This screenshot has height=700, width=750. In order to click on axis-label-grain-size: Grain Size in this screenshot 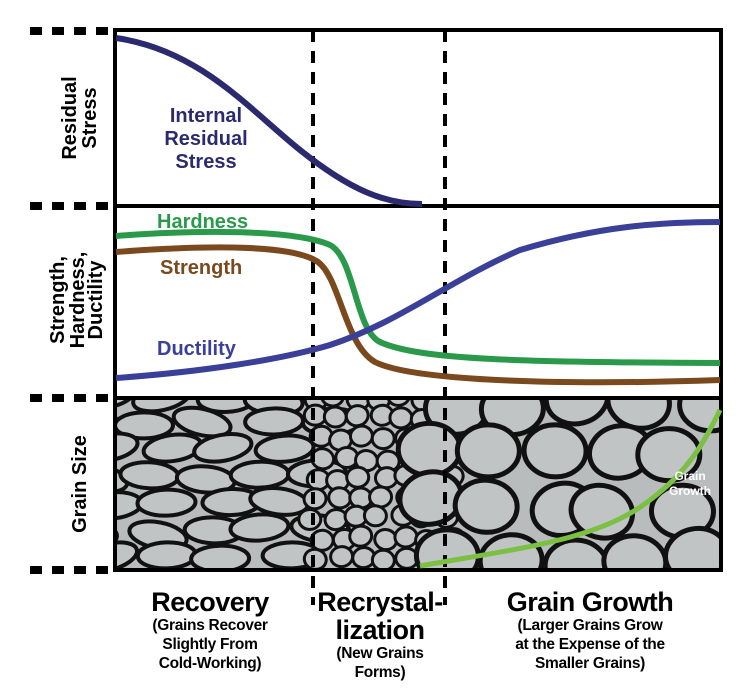, I will do `click(80, 484)`.